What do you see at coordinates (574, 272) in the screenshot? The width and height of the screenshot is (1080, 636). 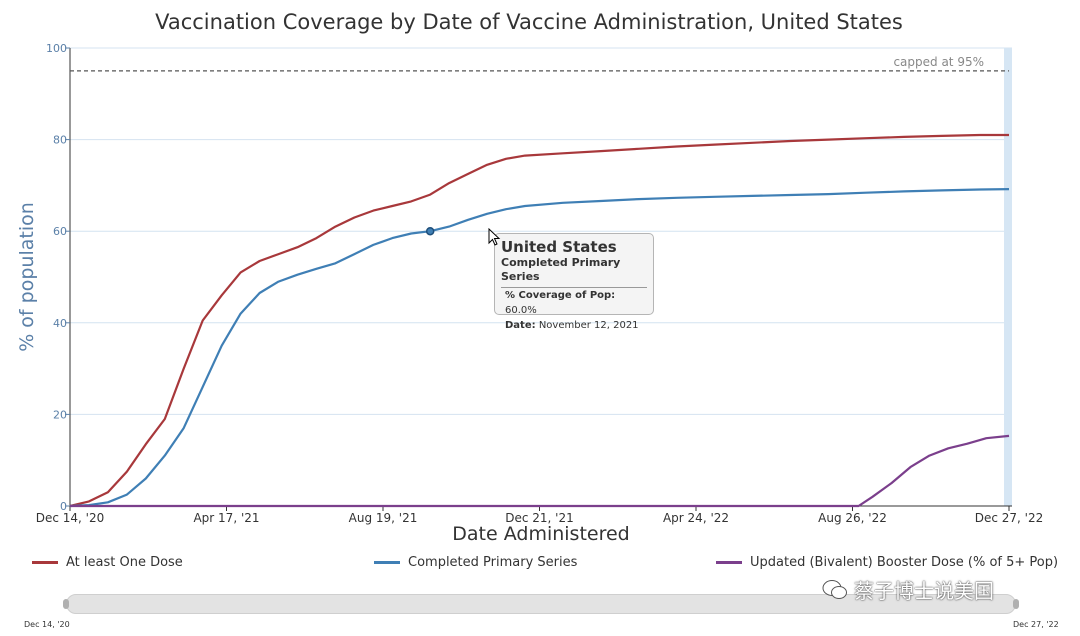 I see `tooltip-subtitle: Completed Primary Series` at bounding box center [574, 272].